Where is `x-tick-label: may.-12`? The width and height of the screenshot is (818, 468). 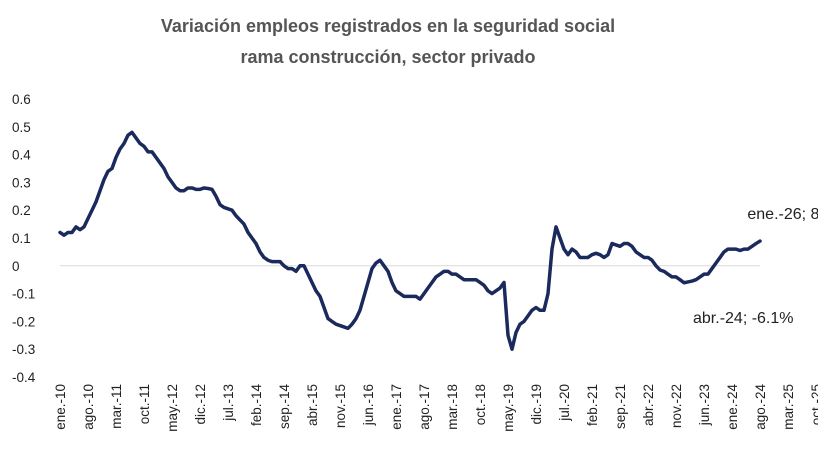 x-tick-label: may.-12 is located at coordinates (172, 408).